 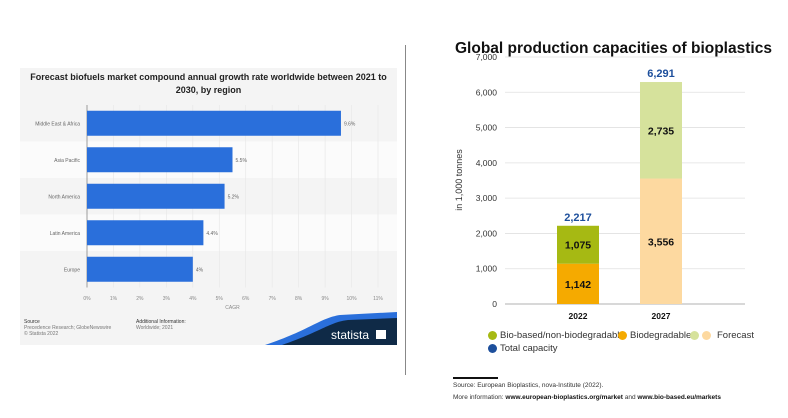 What do you see at coordinates (64, 197) in the screenshot?
I see `category-label: North America` at bounding box center [64, 197].